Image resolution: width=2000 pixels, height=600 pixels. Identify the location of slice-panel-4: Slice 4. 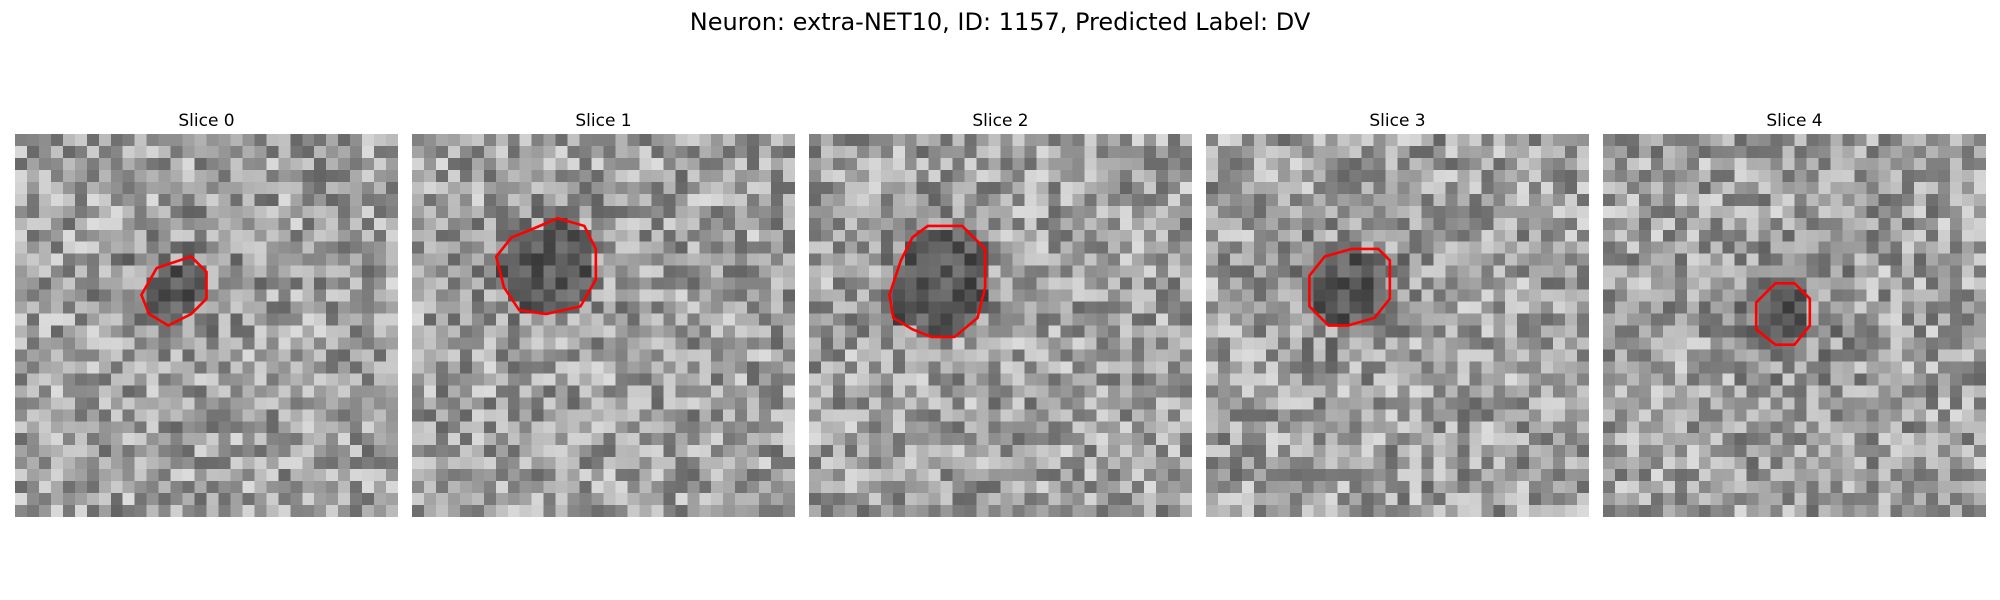
(1794, 312).